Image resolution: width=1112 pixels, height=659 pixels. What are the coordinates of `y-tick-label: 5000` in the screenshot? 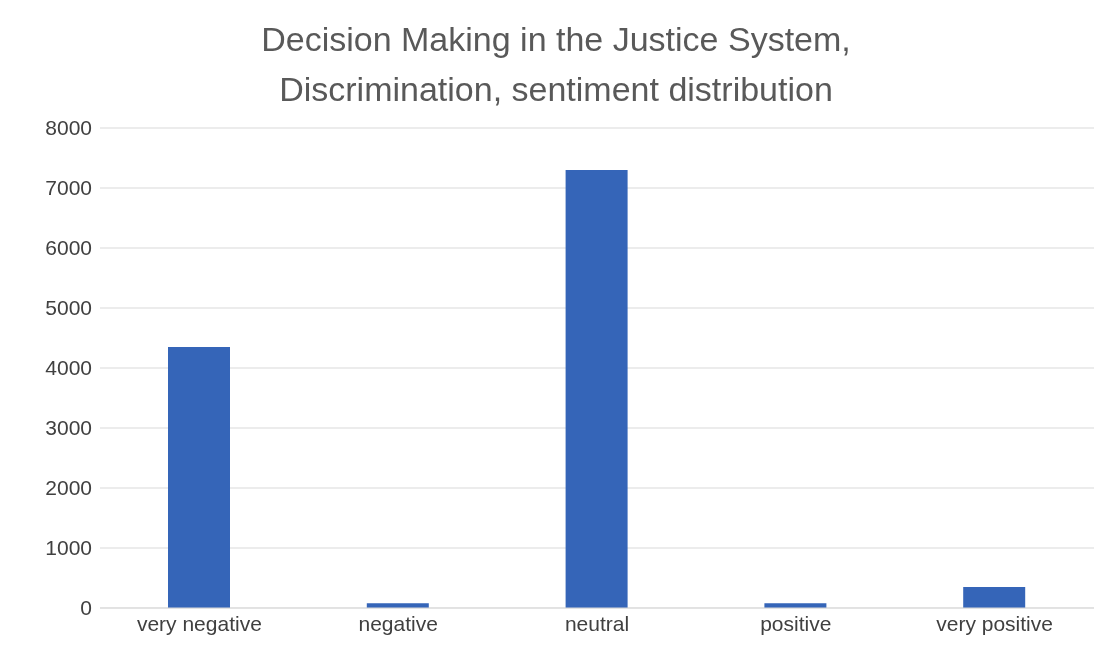 It's located at (68, 308).